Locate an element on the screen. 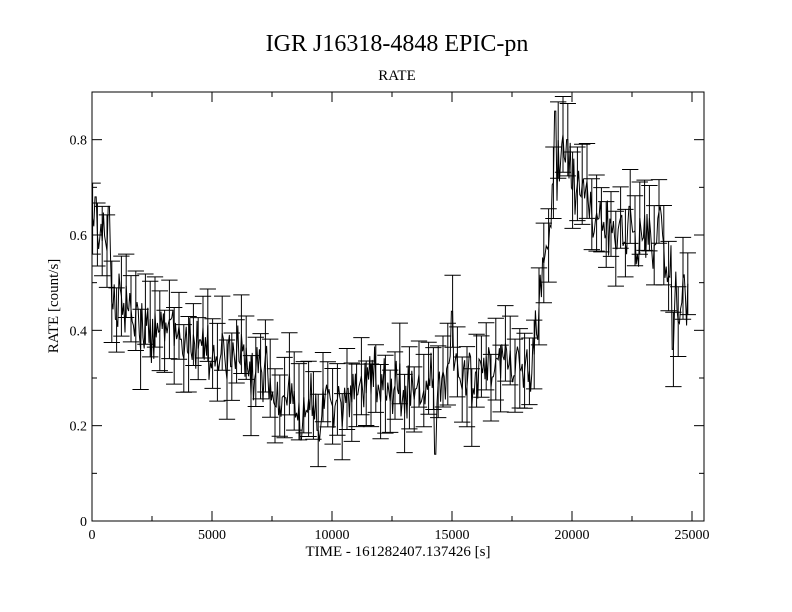  chart-subtitle: RATE is located at coordinates (397, 76).